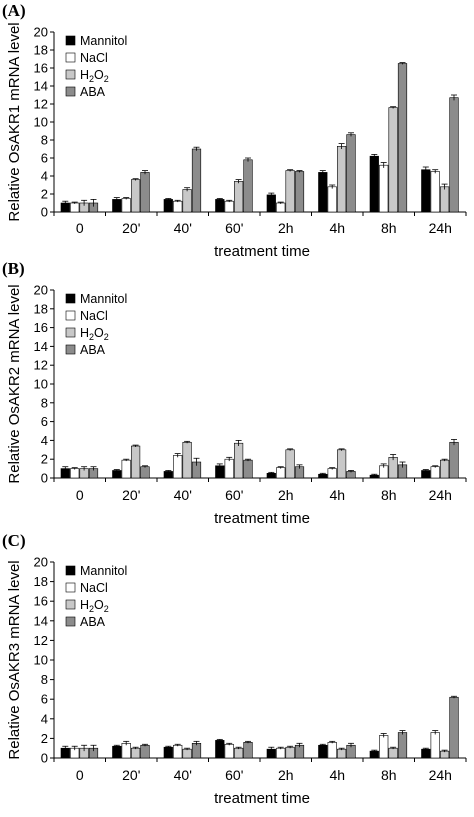 This screenshot has height=817, width=474. What do you see at coordinates (440, 495) in the screenshot?
I see `x-tick-label: 24h` at bounding box center [440, 495].